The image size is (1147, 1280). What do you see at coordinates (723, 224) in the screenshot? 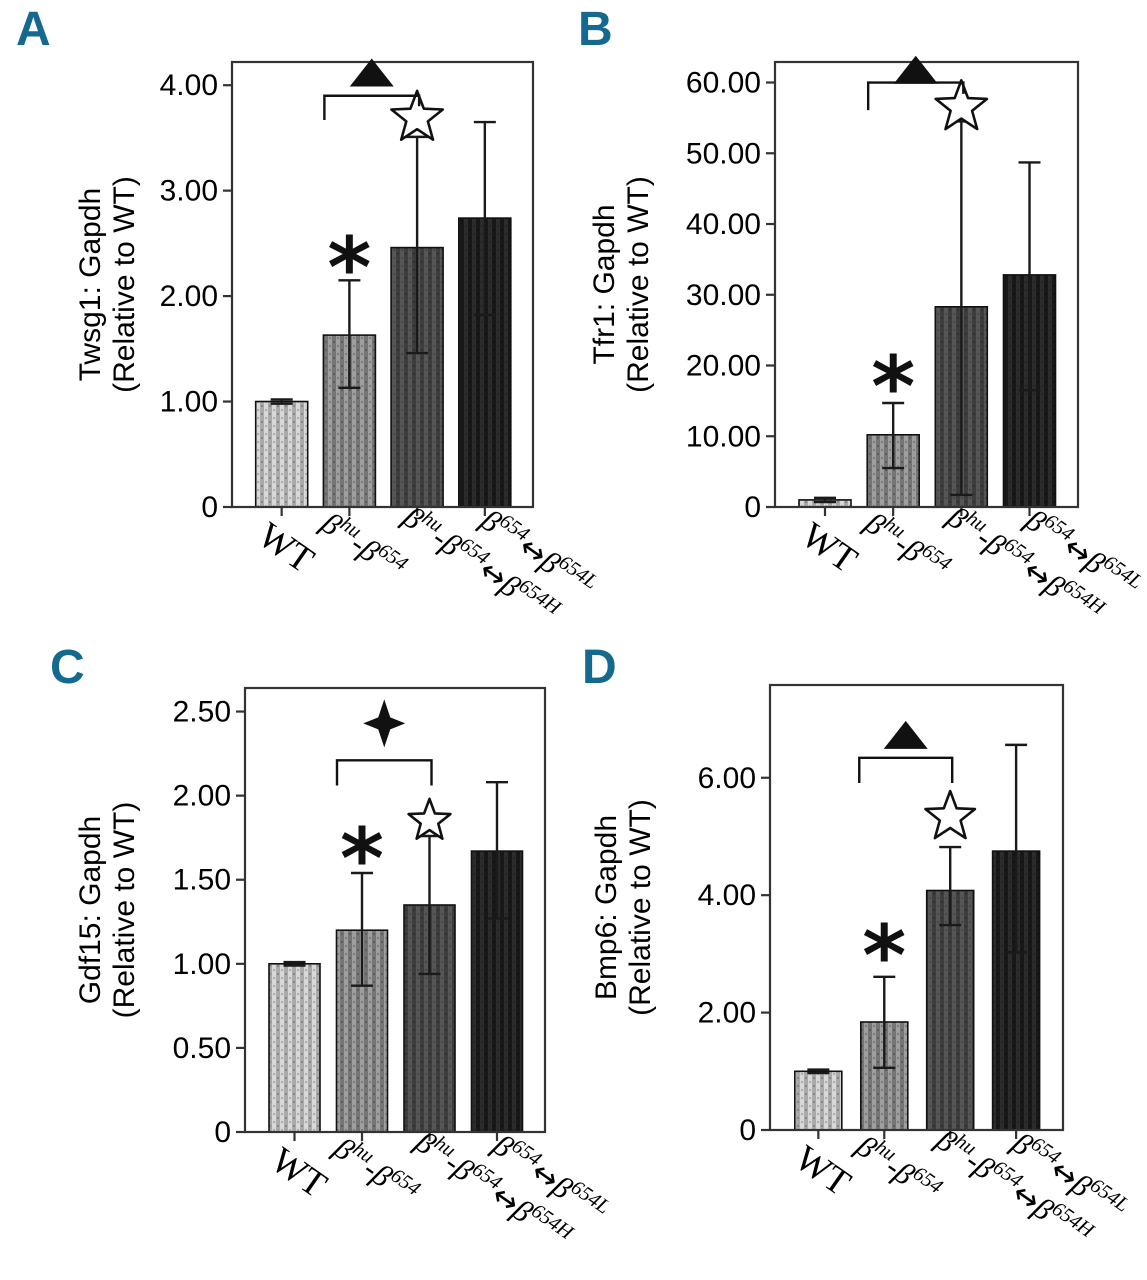
I see `y-tick-label: 40.00` at bounding box center [723, 224].